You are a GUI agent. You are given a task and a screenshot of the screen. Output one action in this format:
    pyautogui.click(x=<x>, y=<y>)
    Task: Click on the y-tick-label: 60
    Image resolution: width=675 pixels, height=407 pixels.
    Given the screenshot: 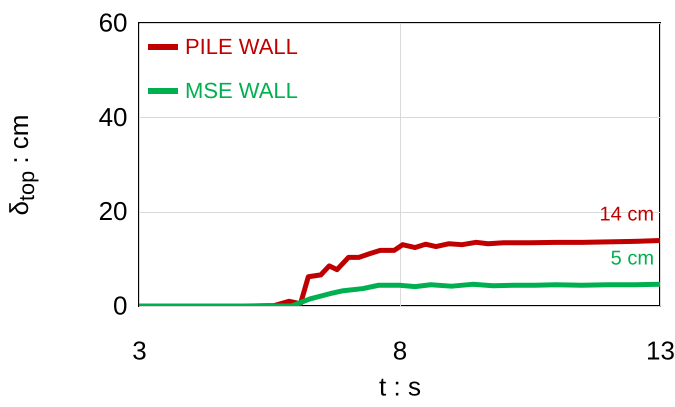 What is the action you would take?
    pyautogui.click(x=113, y=23)
    